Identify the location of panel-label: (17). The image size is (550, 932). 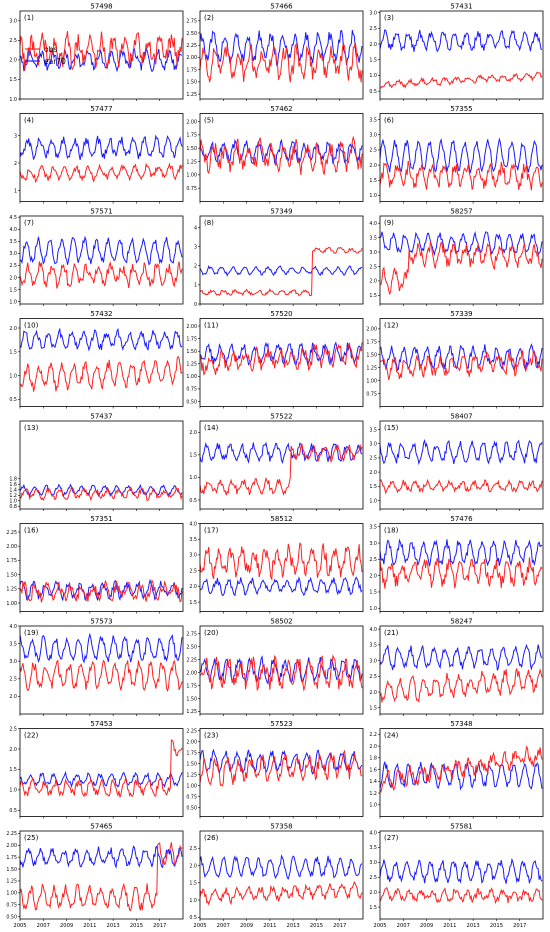
(211, 531).